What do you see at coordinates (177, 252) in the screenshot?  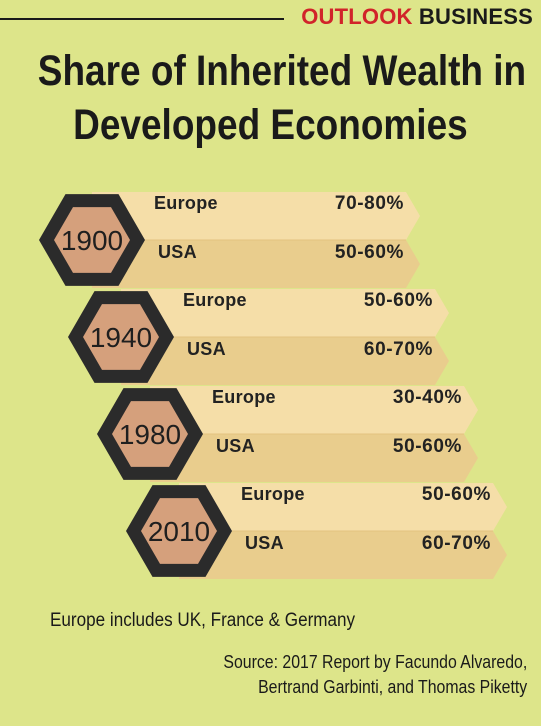 I see `region-label-1900-usa: USA` at bounding box center [177, 252].